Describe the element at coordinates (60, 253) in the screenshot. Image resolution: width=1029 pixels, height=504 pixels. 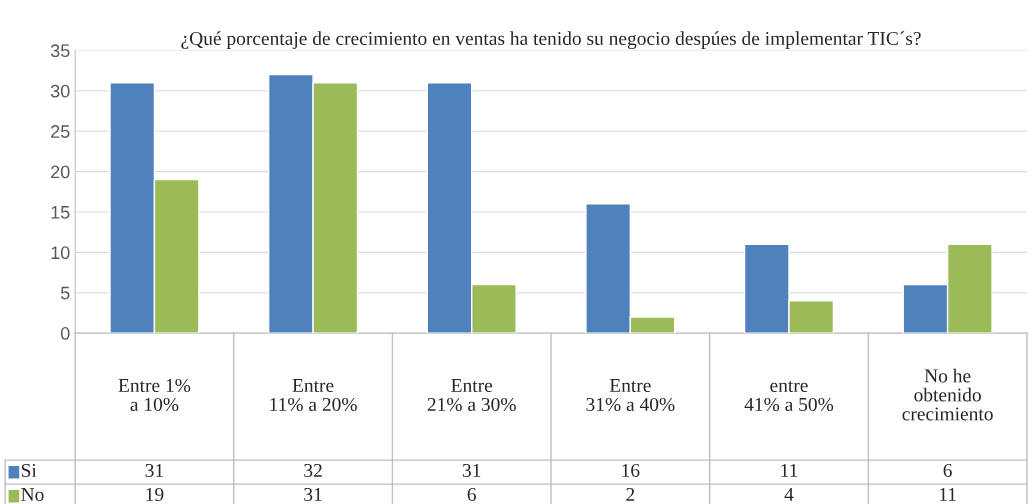
I see `y-tick-label: 10` at that location.